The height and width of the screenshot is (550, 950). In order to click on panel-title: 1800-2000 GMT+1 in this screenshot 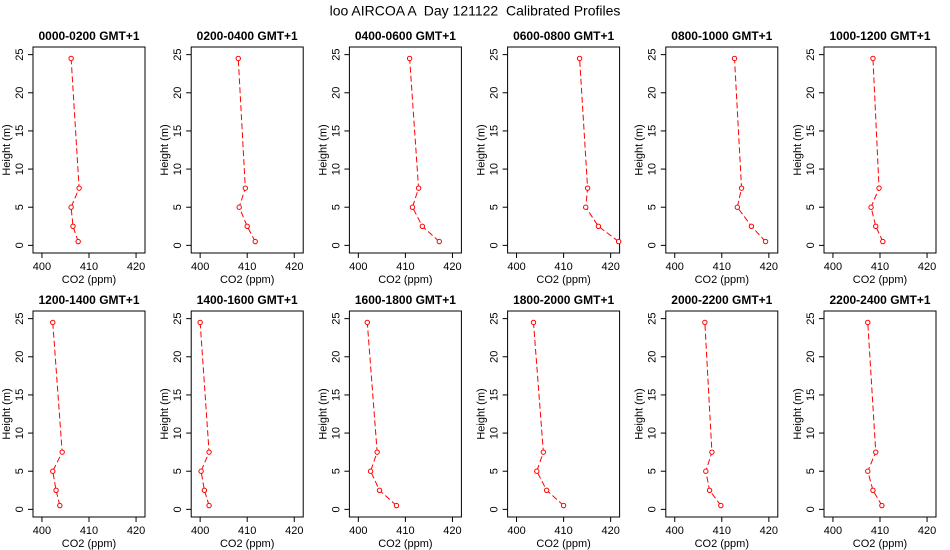, I will do `click(563, 300)`.